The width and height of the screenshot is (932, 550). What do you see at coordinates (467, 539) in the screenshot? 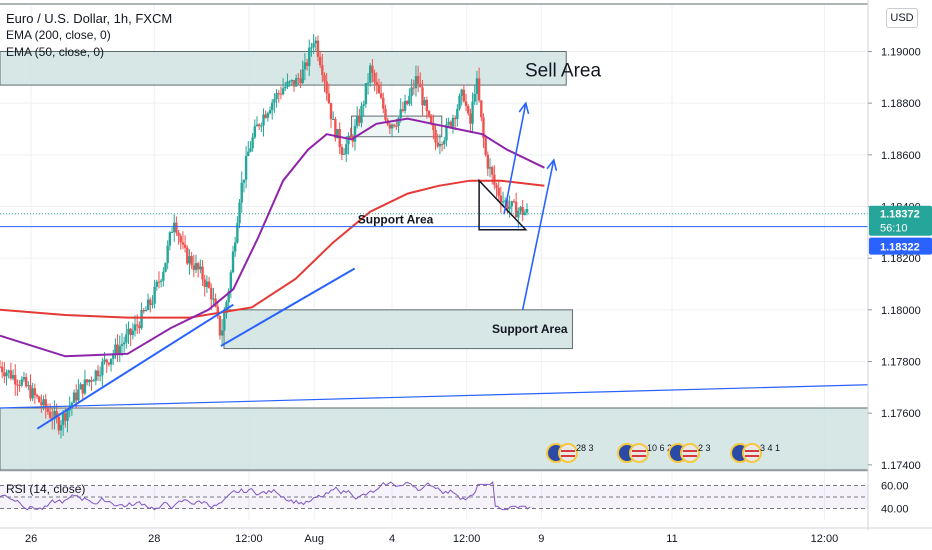
I see `time-tick-label-5: 12:00` at bounding box center [467, 539].